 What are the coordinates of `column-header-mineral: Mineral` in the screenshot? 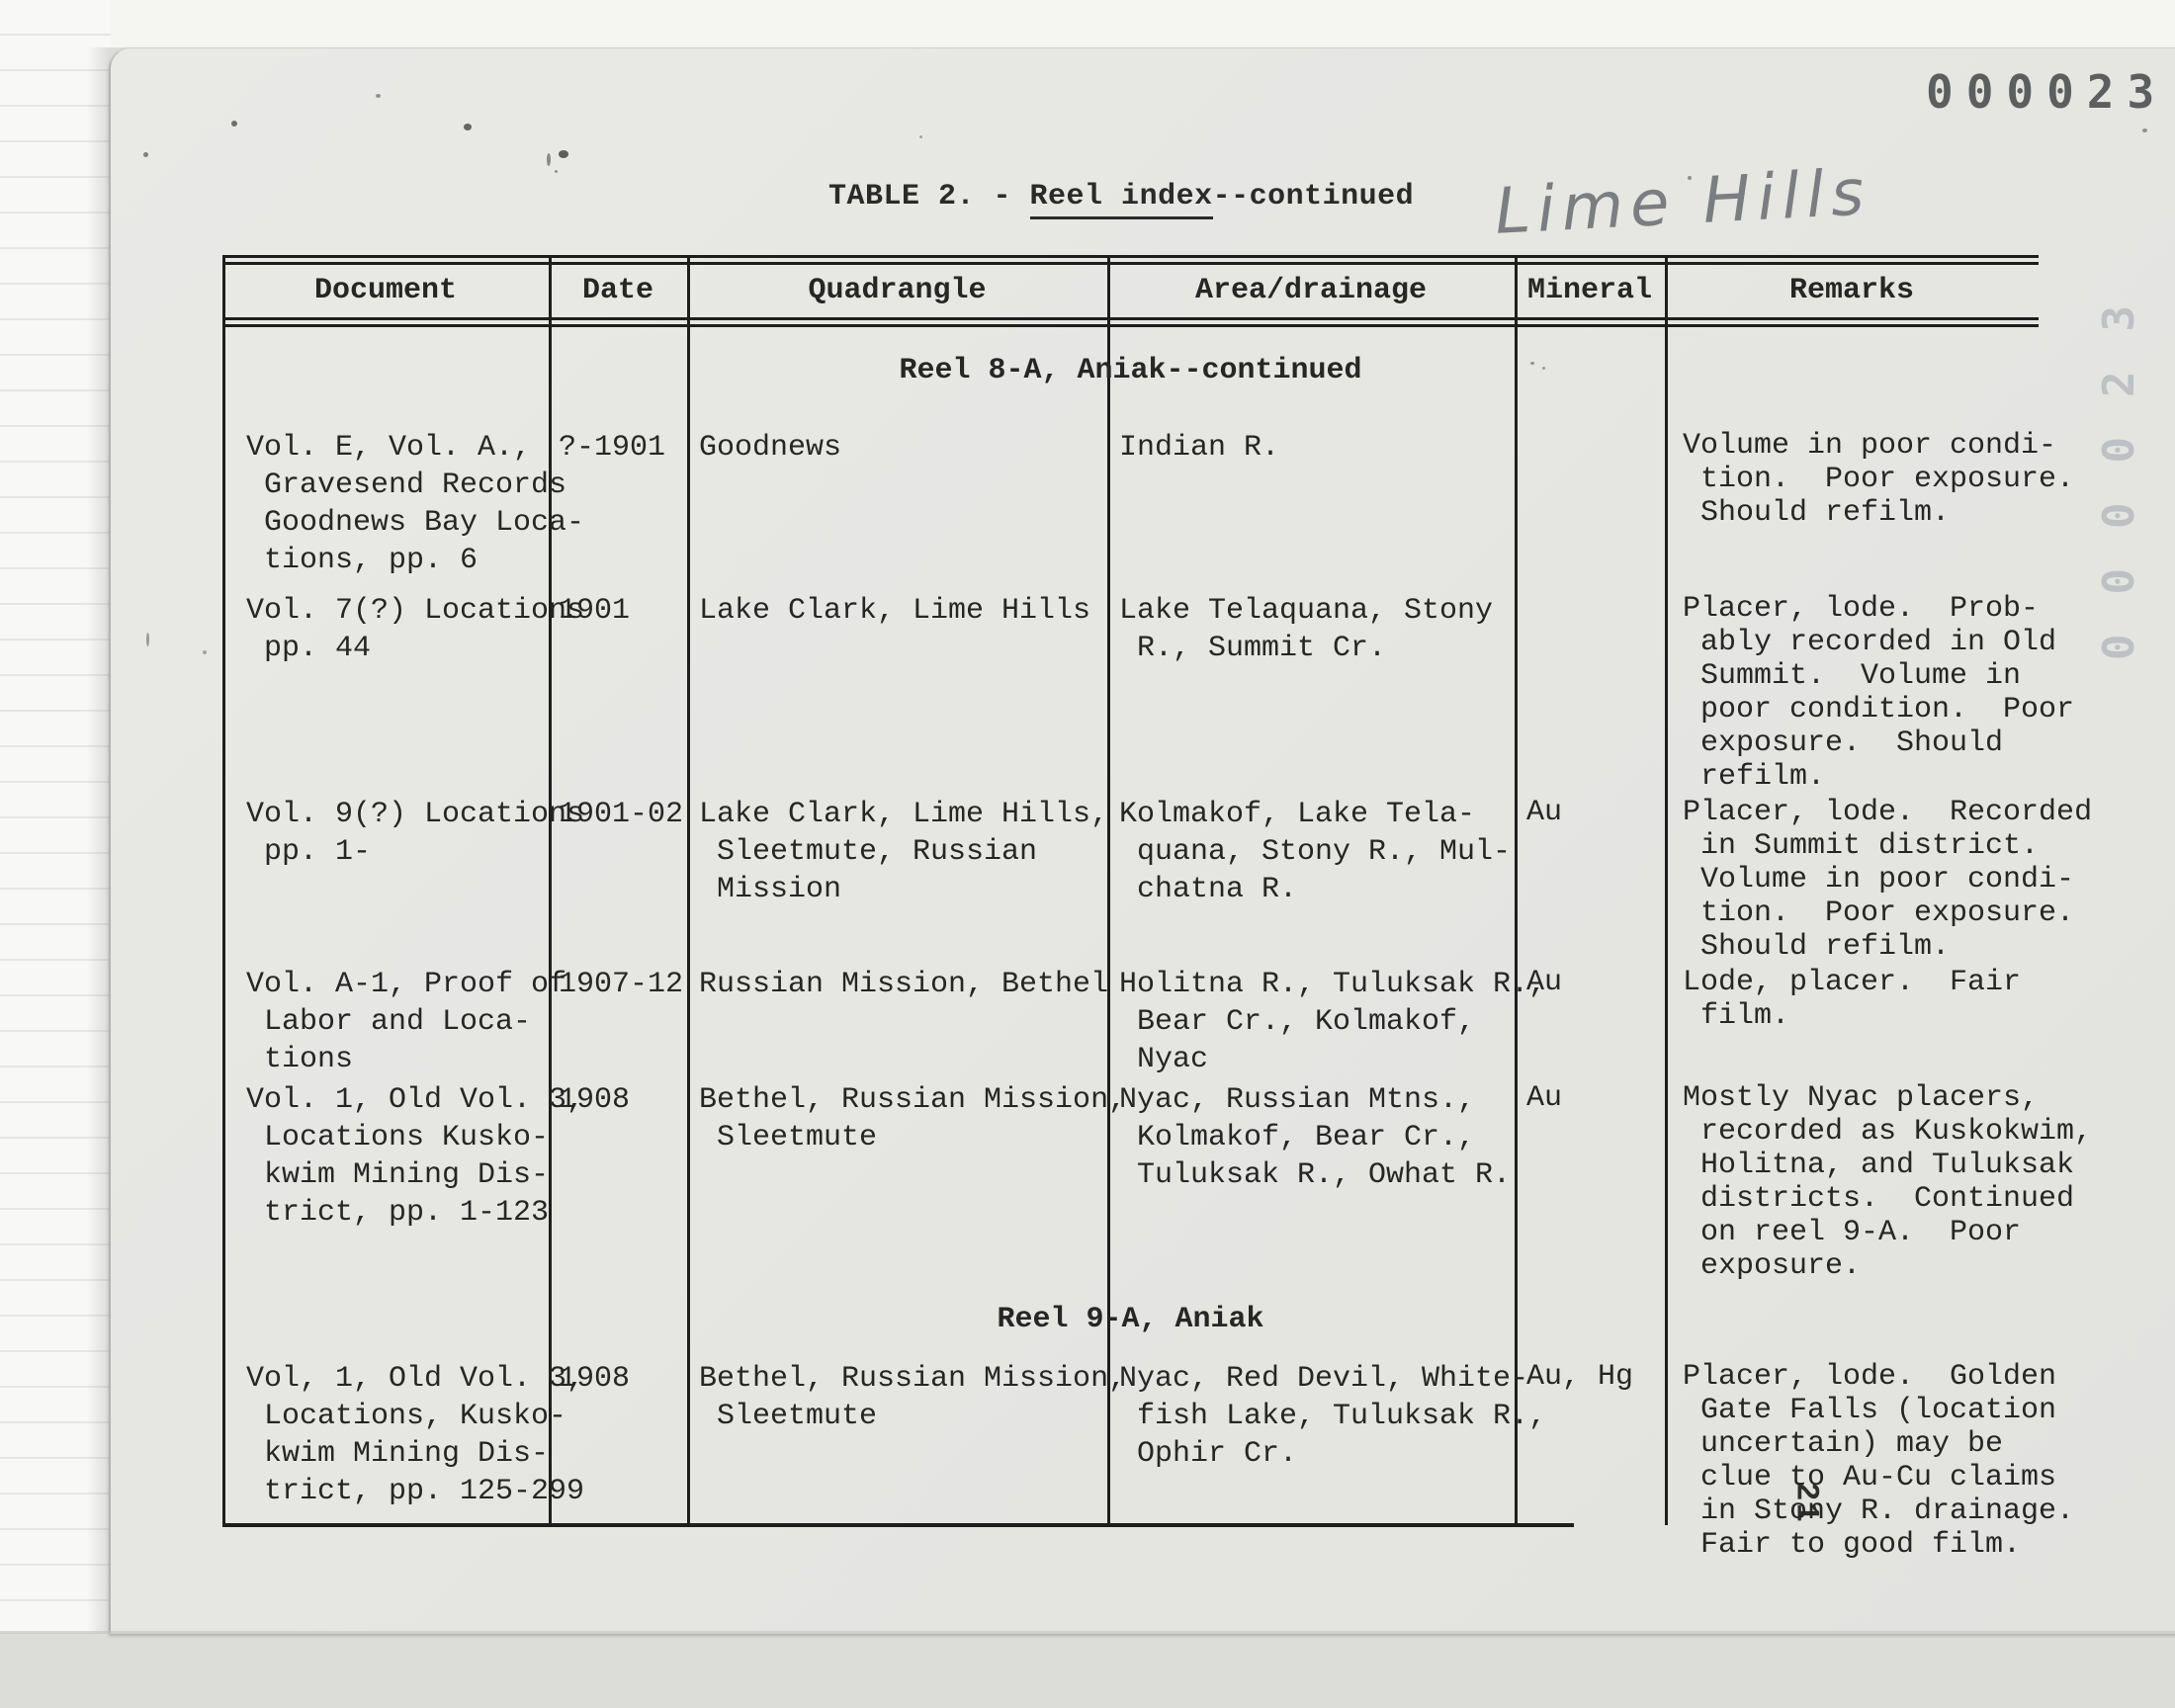 It's located at (1590, 290).